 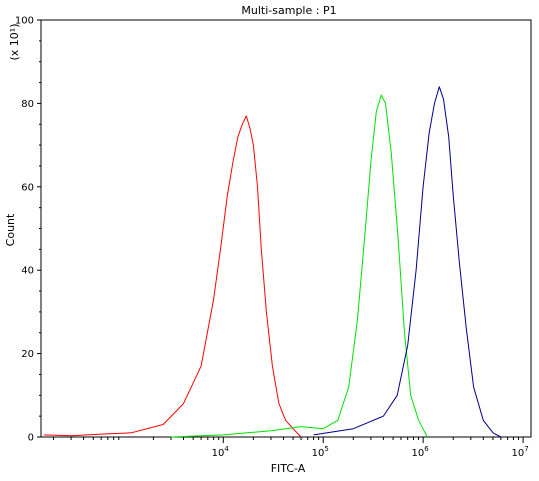 What do you see at coordinates (27, 104) in the screenshot?
I see `y-tick-label: 80` at bounding box center [27, 104].